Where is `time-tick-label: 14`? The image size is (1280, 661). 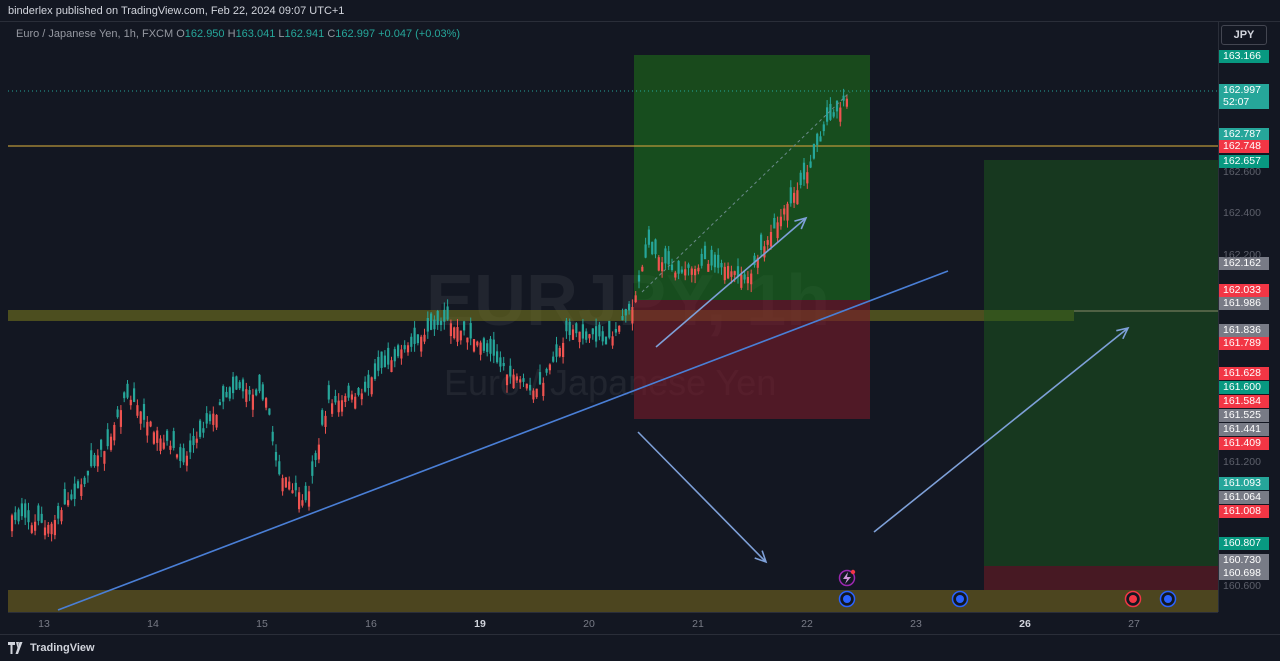
time-tick-label: 14 is located at coordinates (153, 624).